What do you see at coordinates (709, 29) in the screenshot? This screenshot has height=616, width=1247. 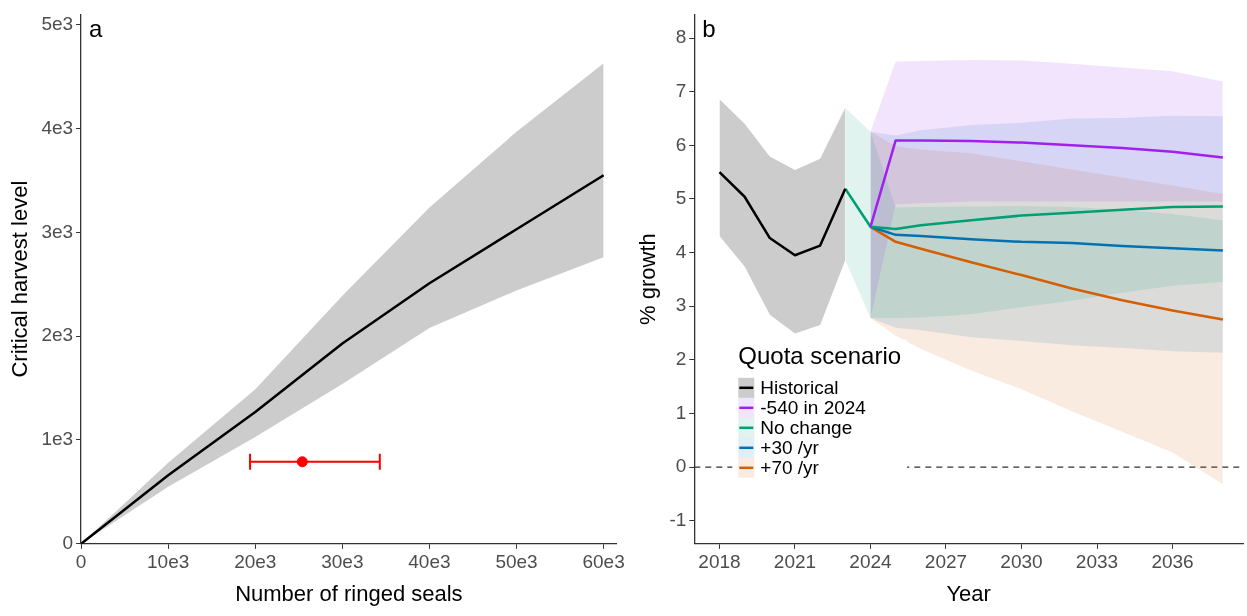 I see `chart-title: b` at bounding box center [709, 29].